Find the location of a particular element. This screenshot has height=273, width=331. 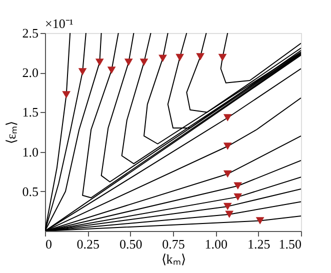

y-tick-label: 1.0 is located at coordinates (30, 152).